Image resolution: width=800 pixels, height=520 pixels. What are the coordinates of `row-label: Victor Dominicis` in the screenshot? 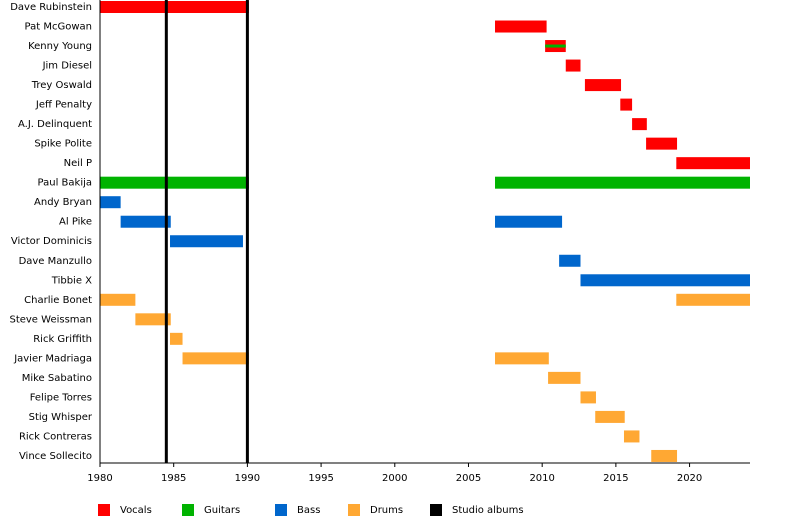 It's located at (51, 241).